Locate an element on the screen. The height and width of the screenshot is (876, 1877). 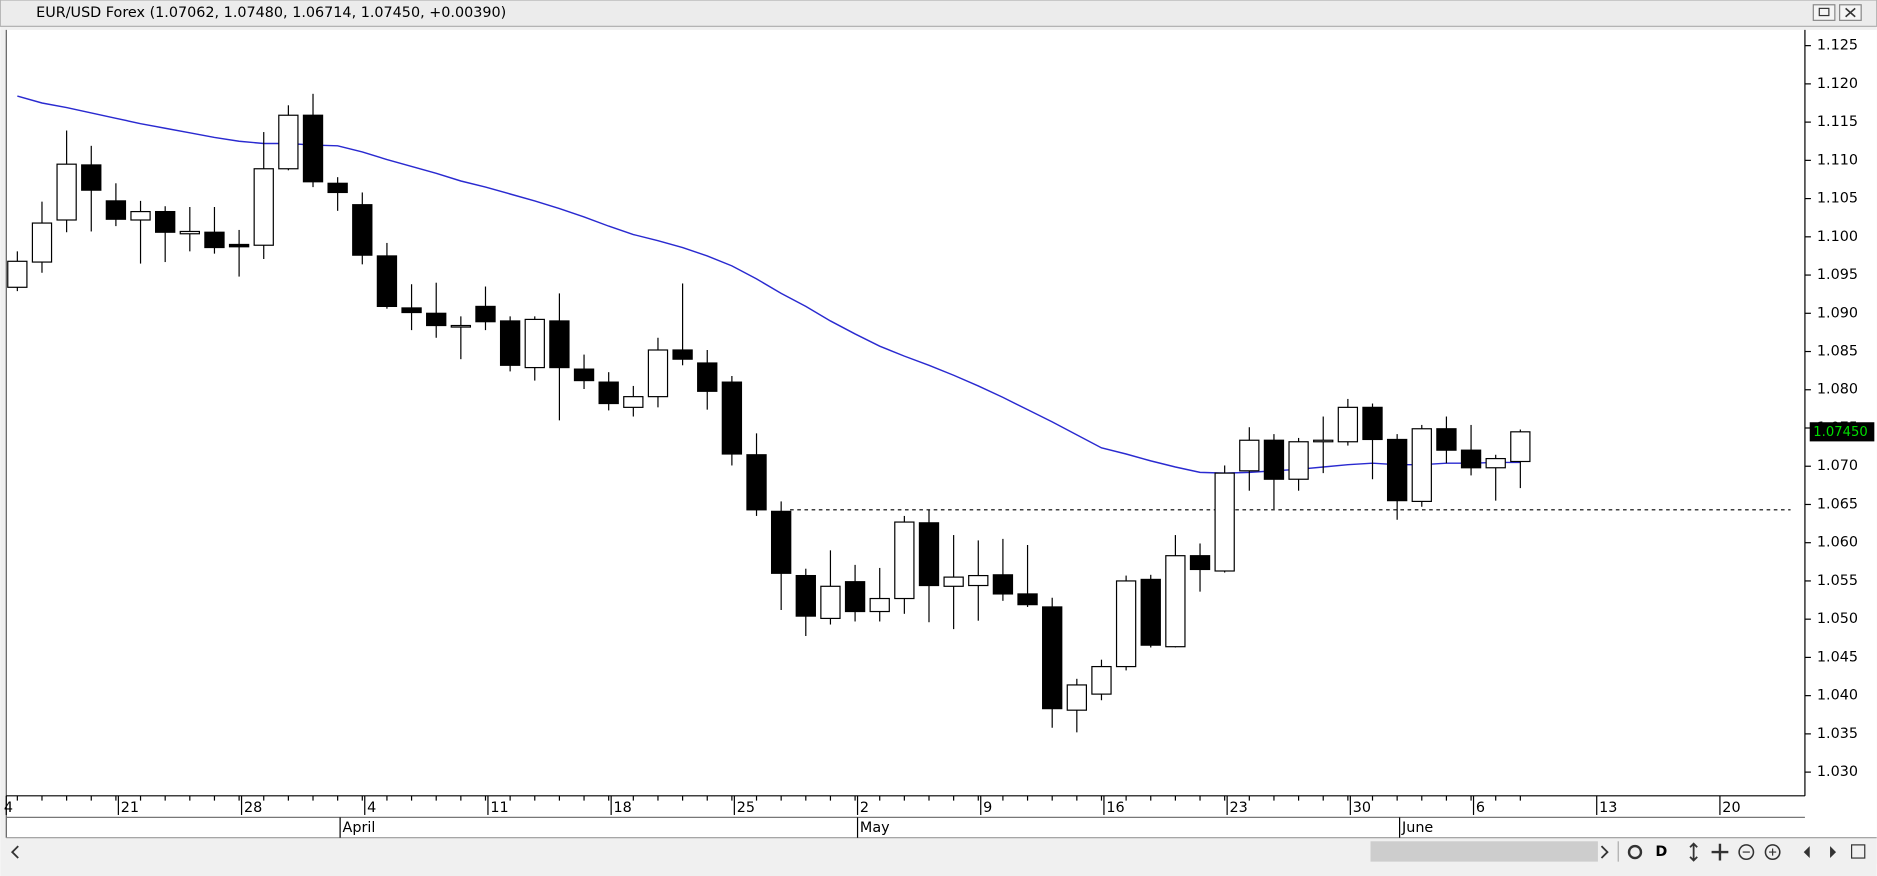
y-tick-label: 1.105 is located at coordinates (1837, 199).